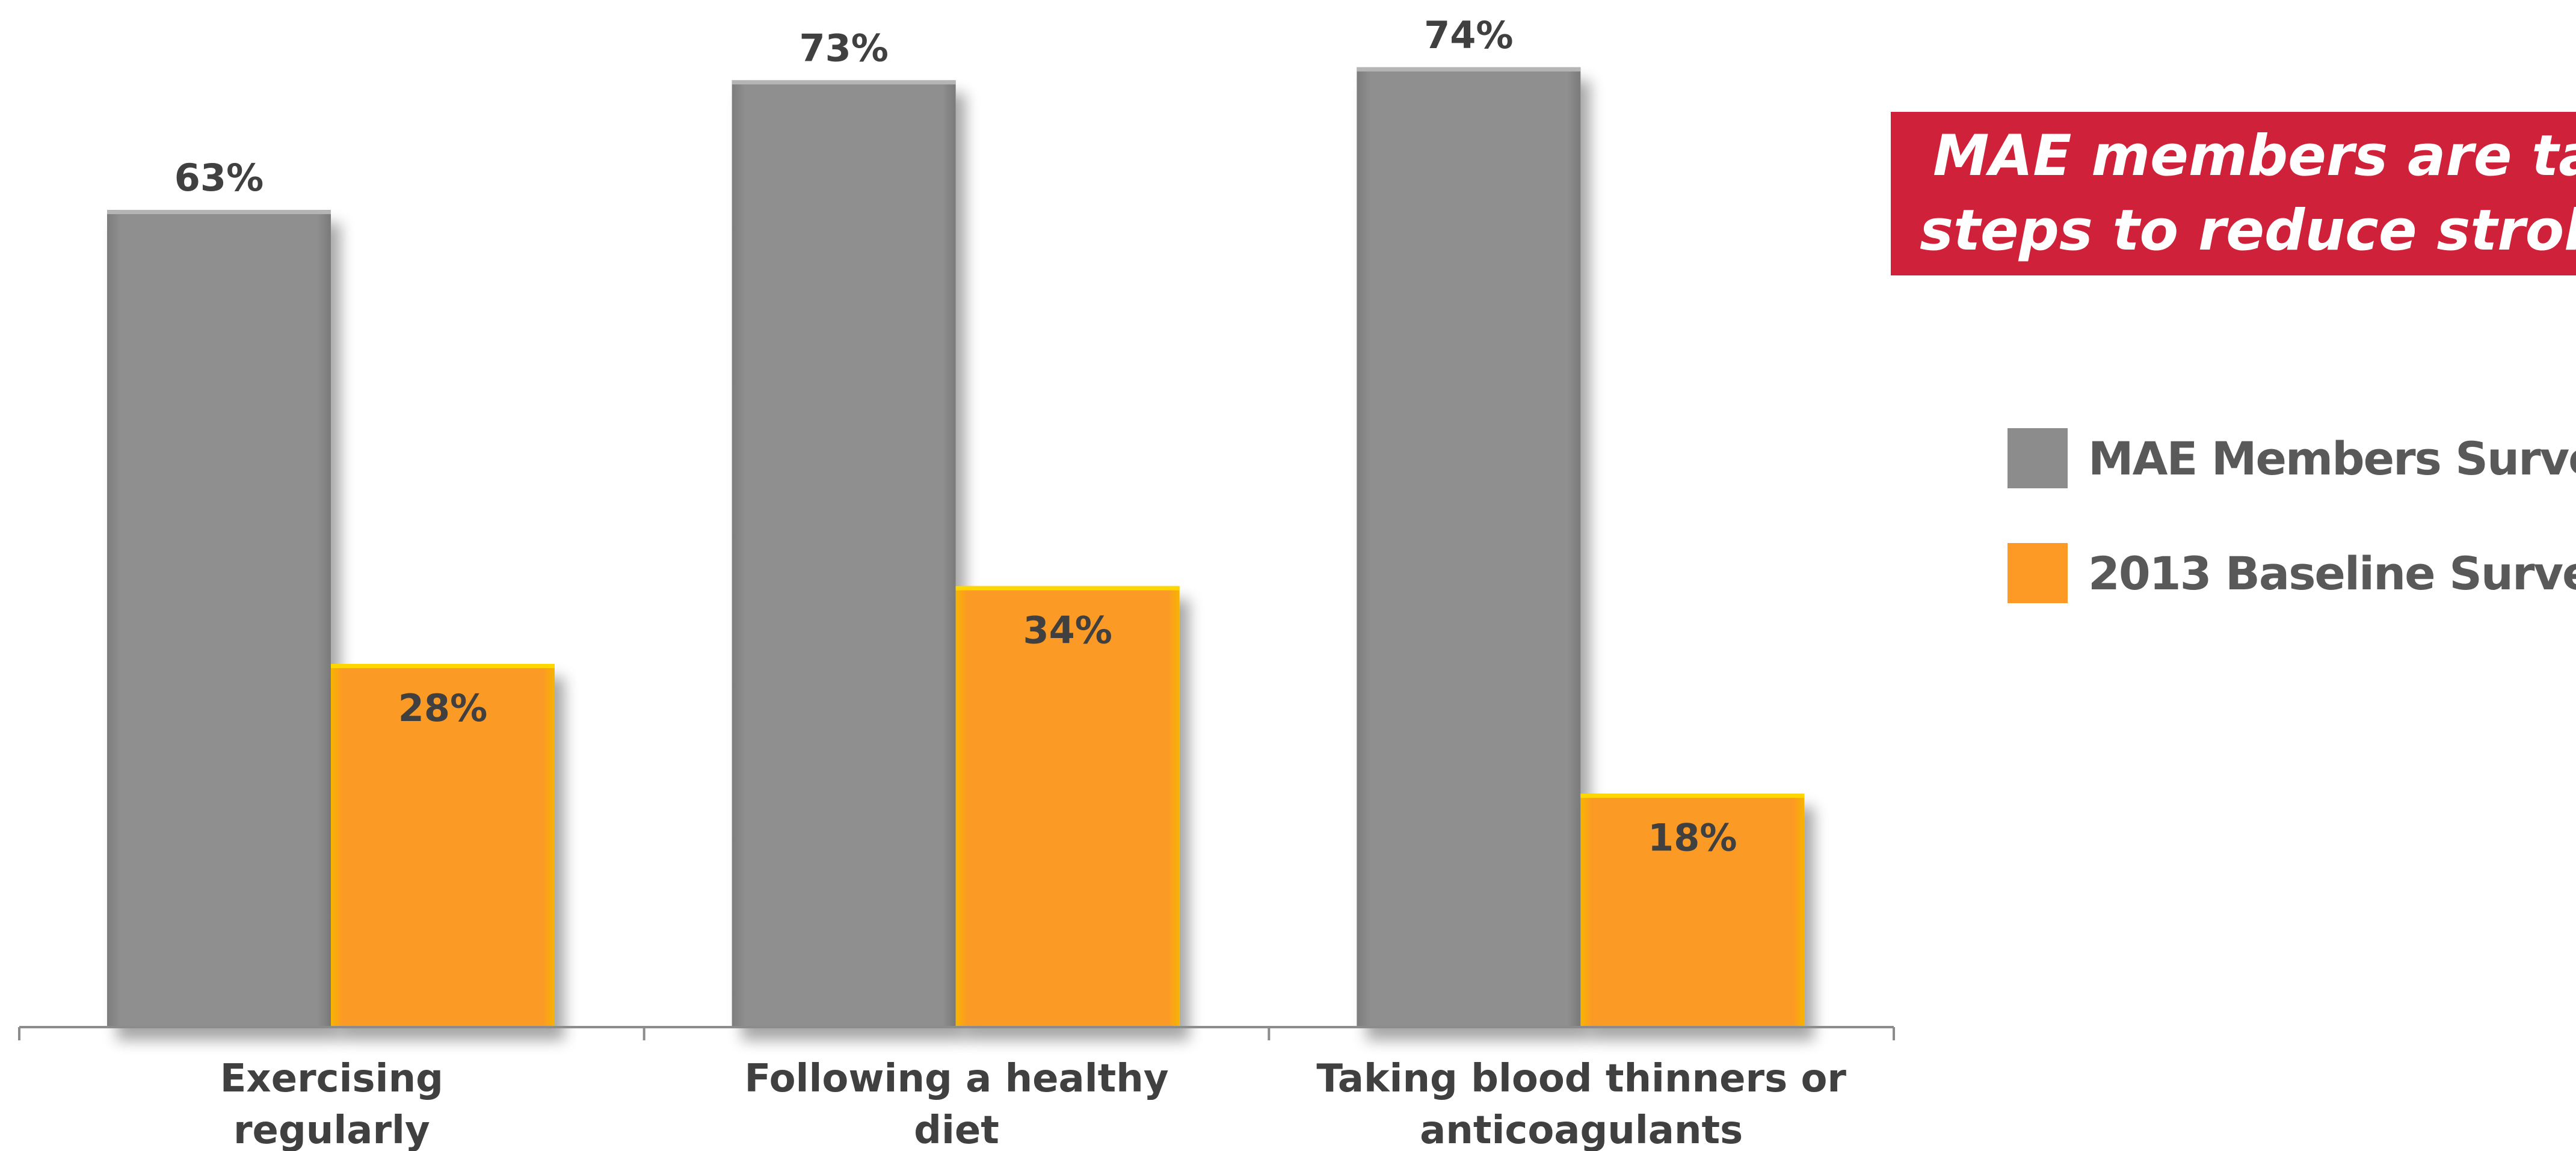 Image resolution: width=2576 pixels, height=1151 pixels. Describe the element at coordinates (843, 48) in the screenshot. I see `data-label: 73%` at that location.